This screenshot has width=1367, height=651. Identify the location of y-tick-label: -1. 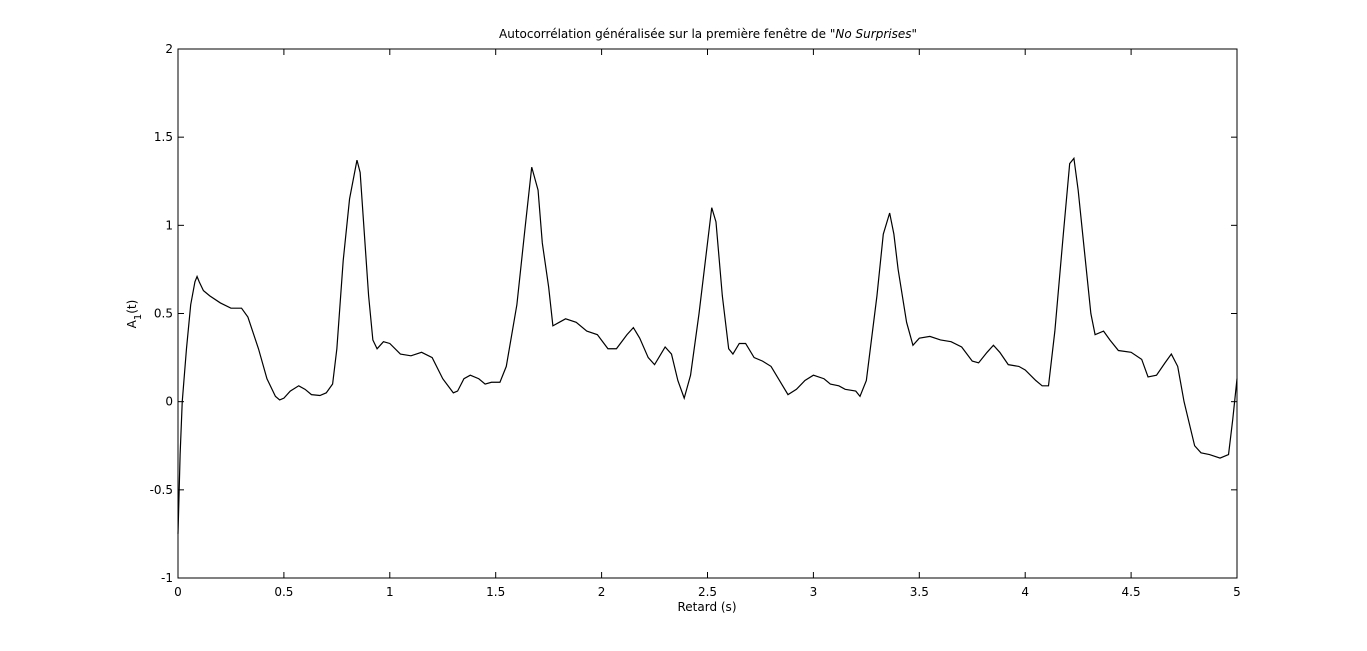
(167, 578).